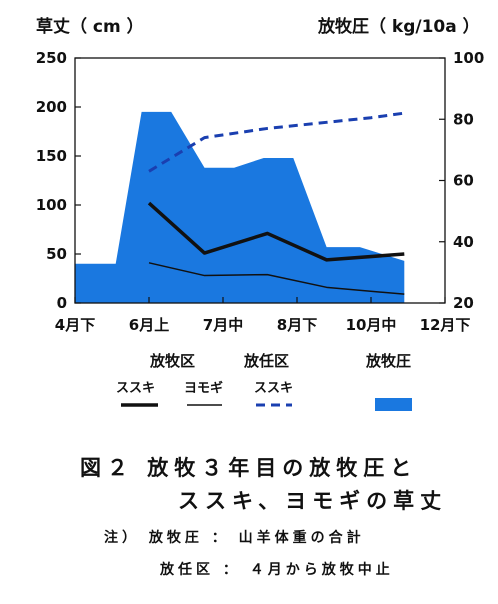  Describe the element at coordinates (277, 570) in the screenshot. I see `note-line2: 放任区 ： ４月から放牧中止` at that location.